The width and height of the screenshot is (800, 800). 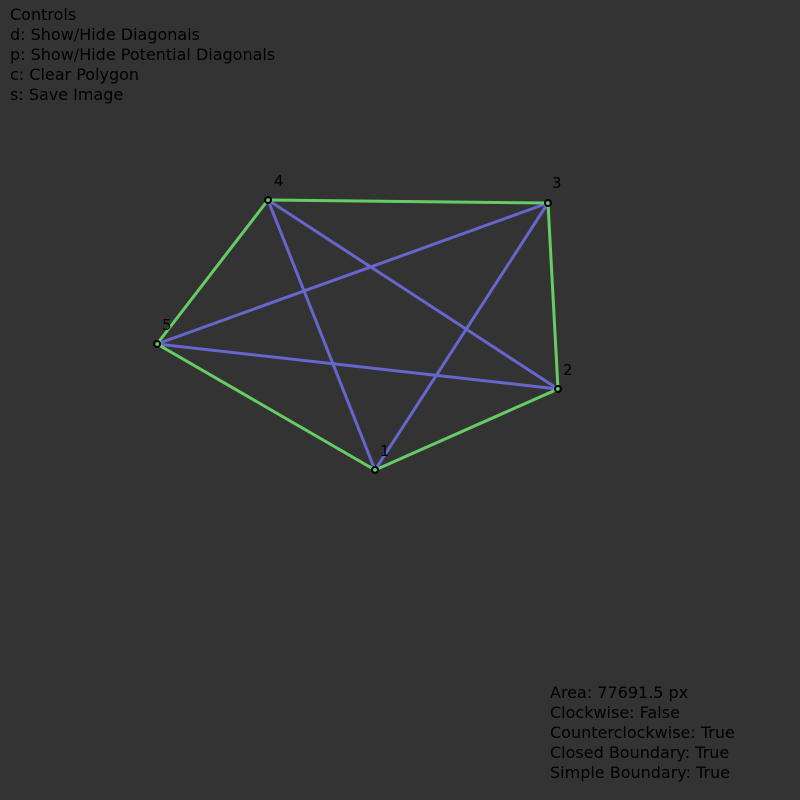 I want to click on vertex-label-5: 5, so click(x=167, y=325).